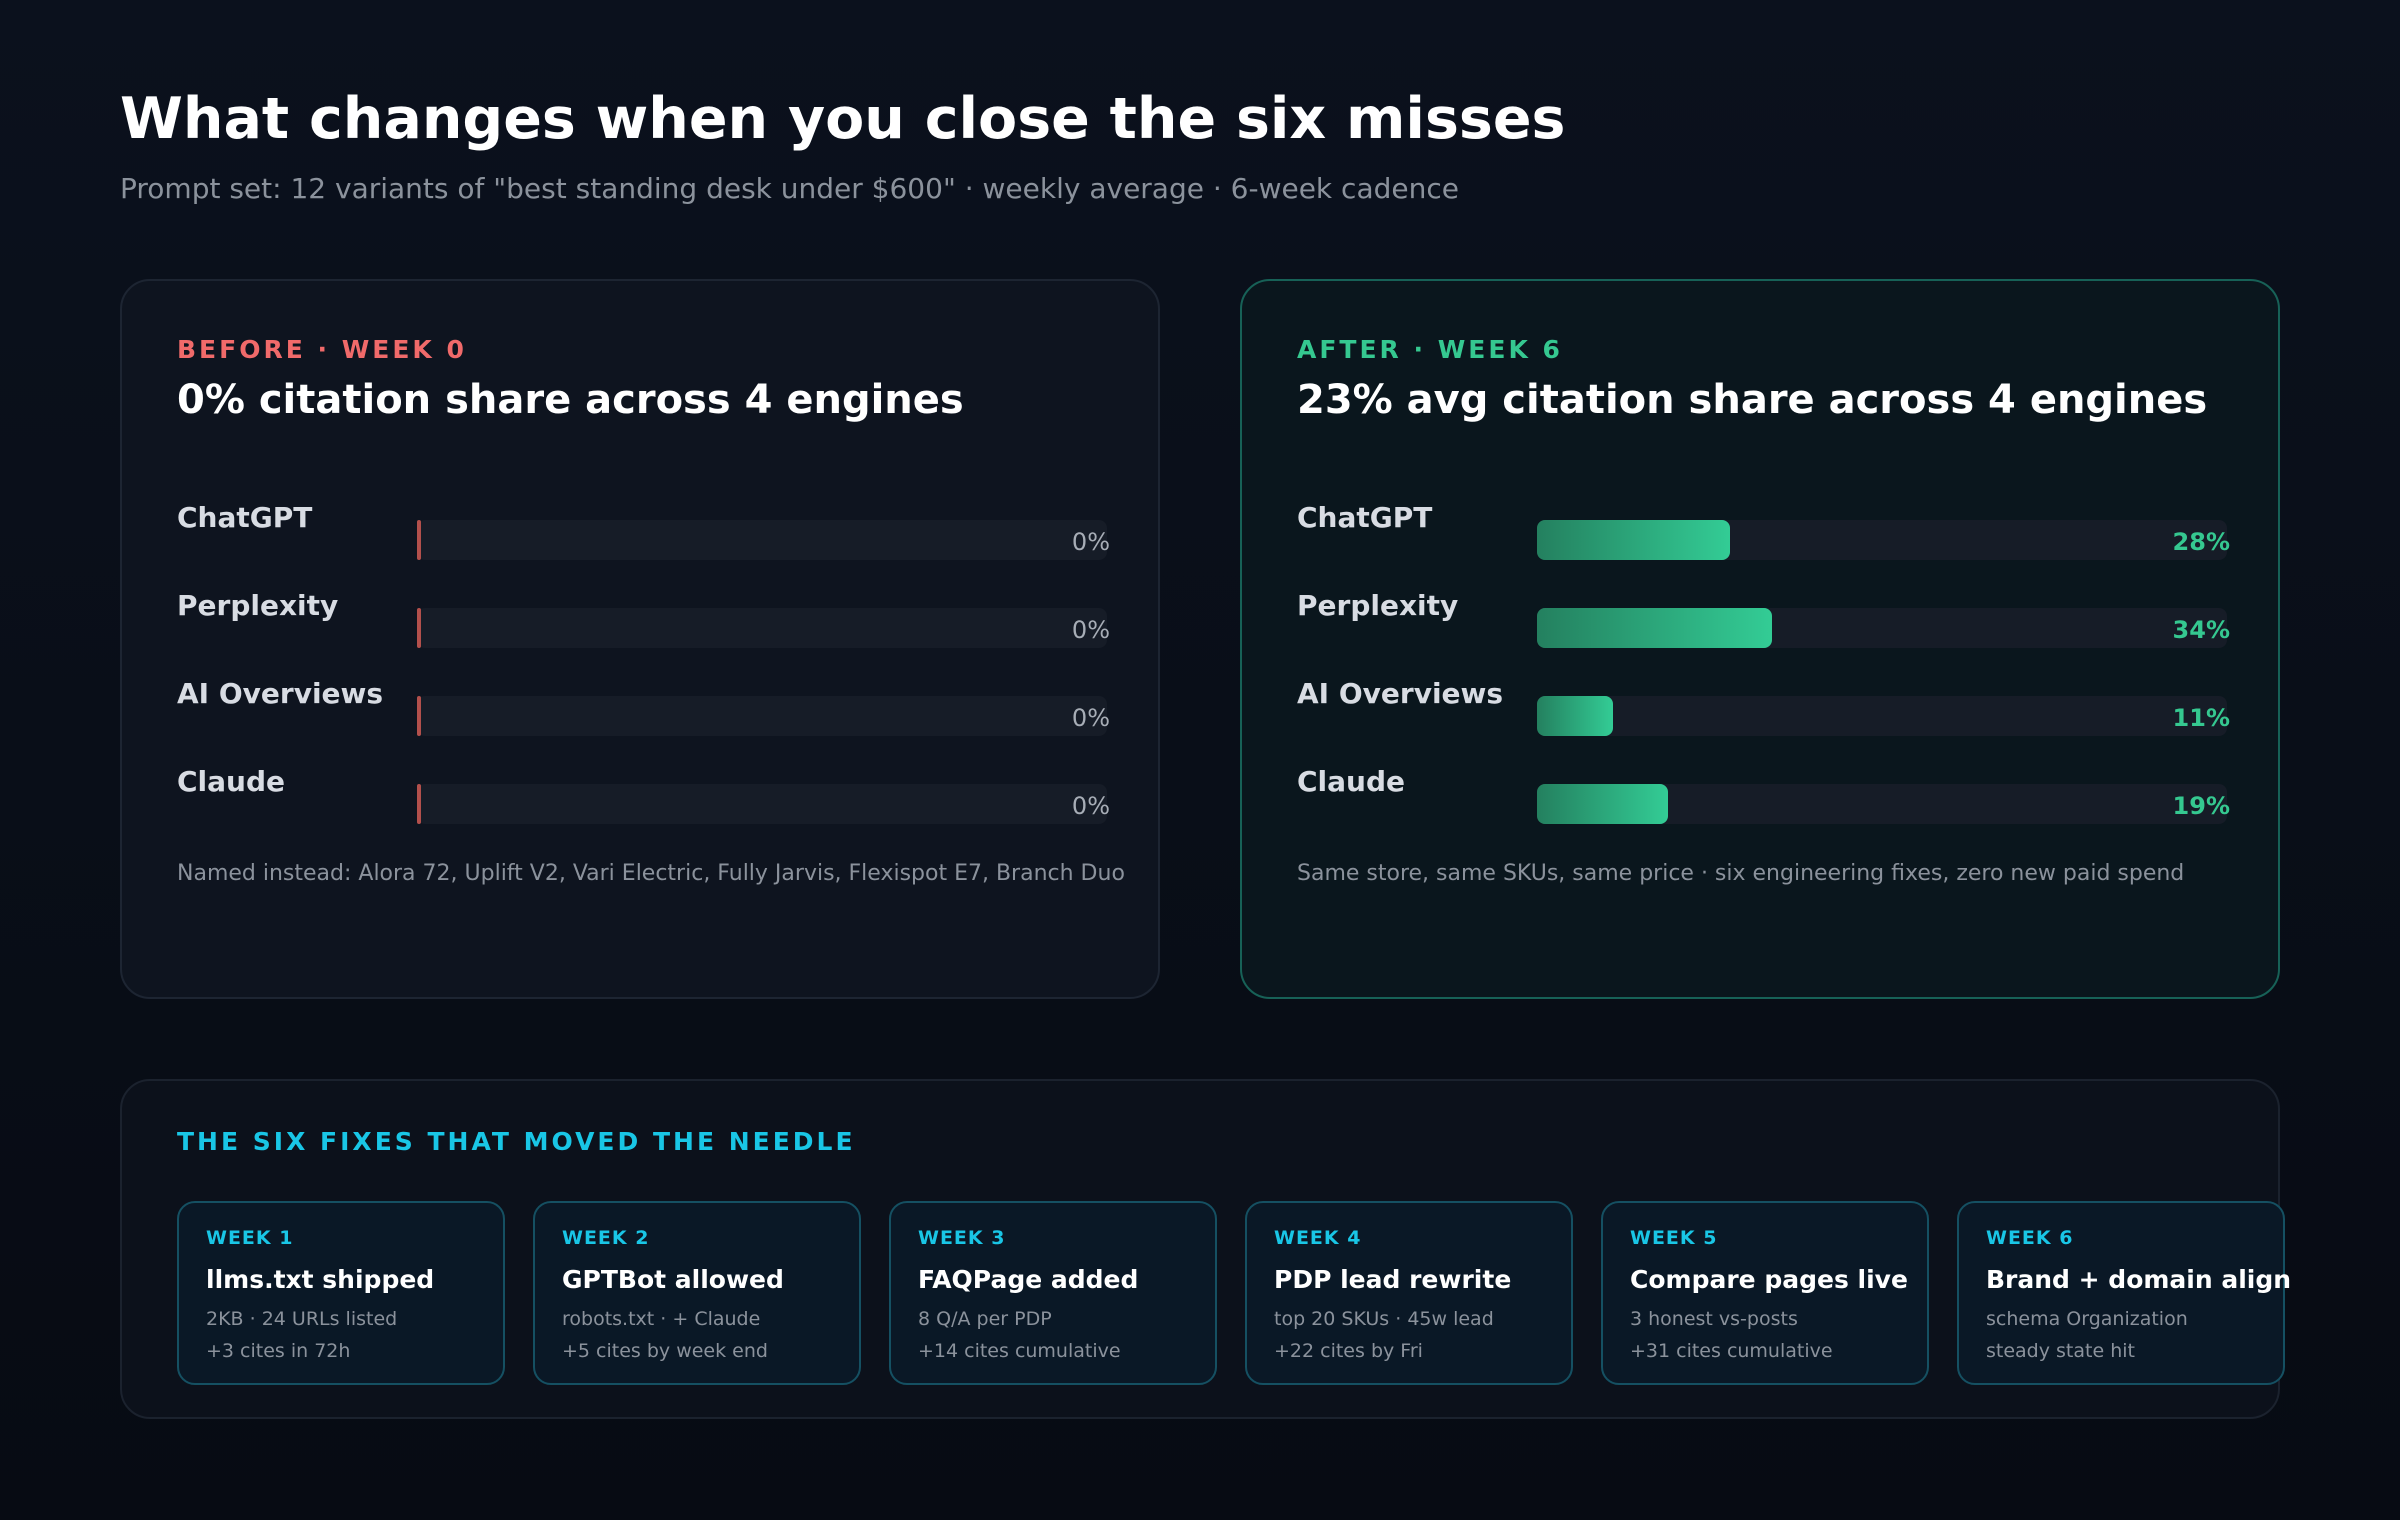  Describe the element at coordinates (1384, 1319) in the screenshot. I see `fix-card-detail: top 20 SKUs · 45w lead` at that location.